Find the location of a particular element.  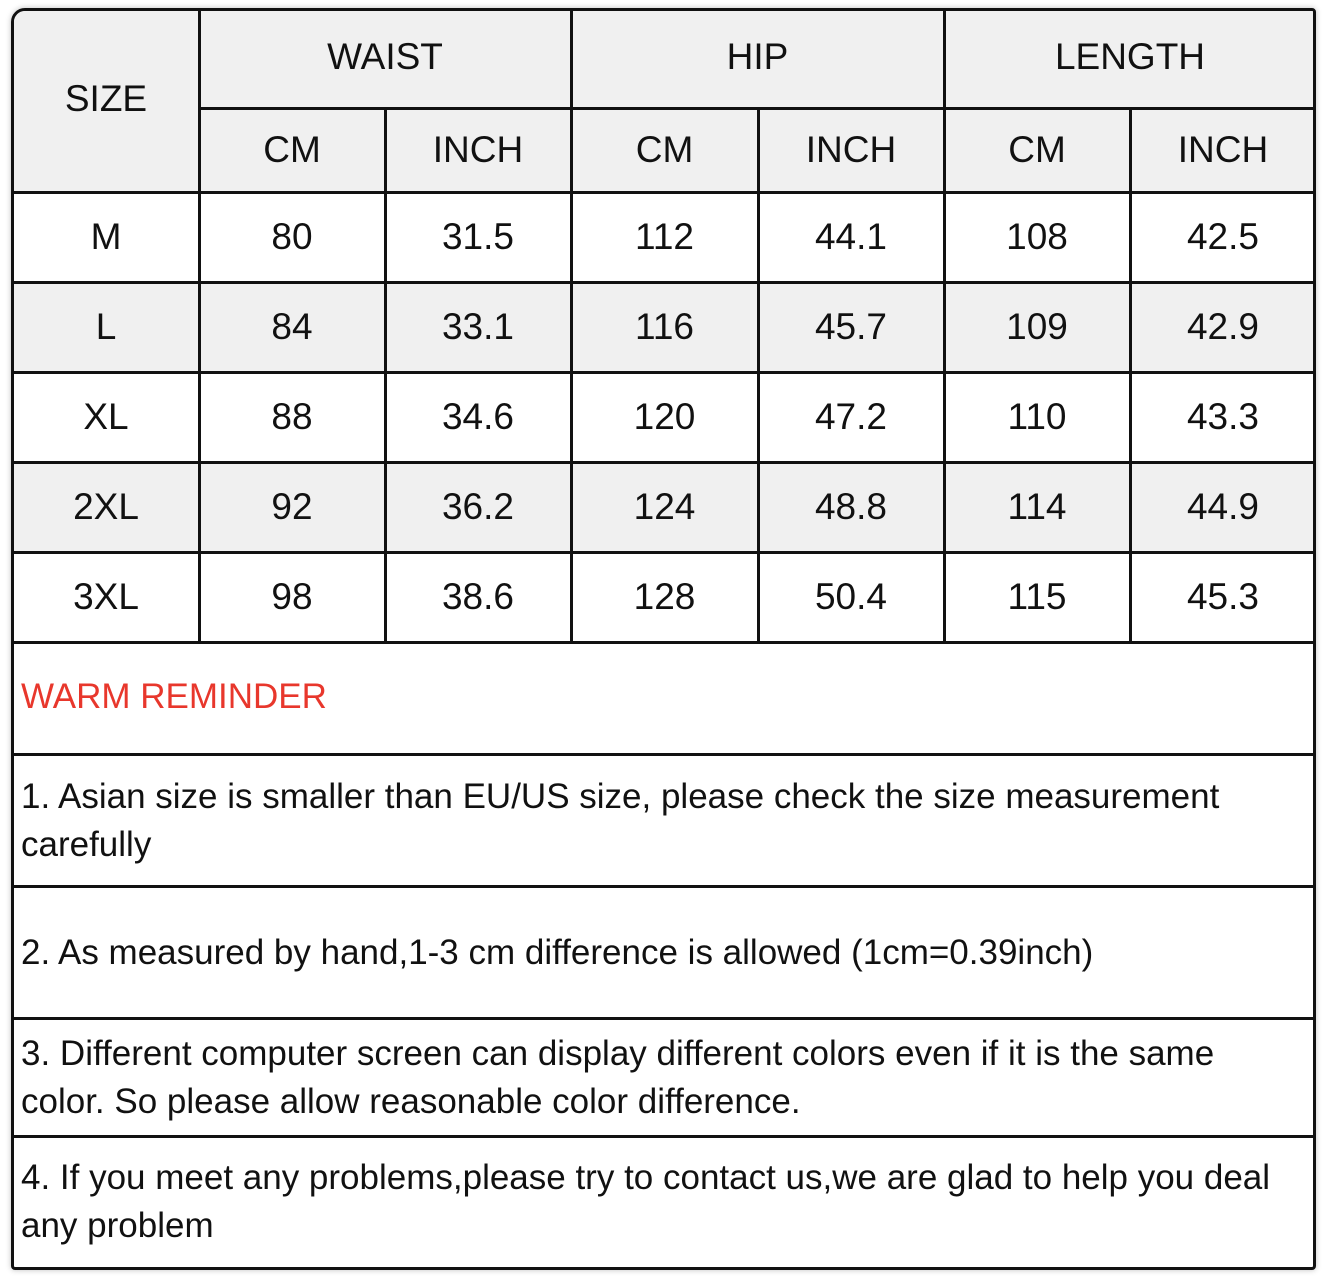

value-cell: 124 is located at coordinates (664, 507).